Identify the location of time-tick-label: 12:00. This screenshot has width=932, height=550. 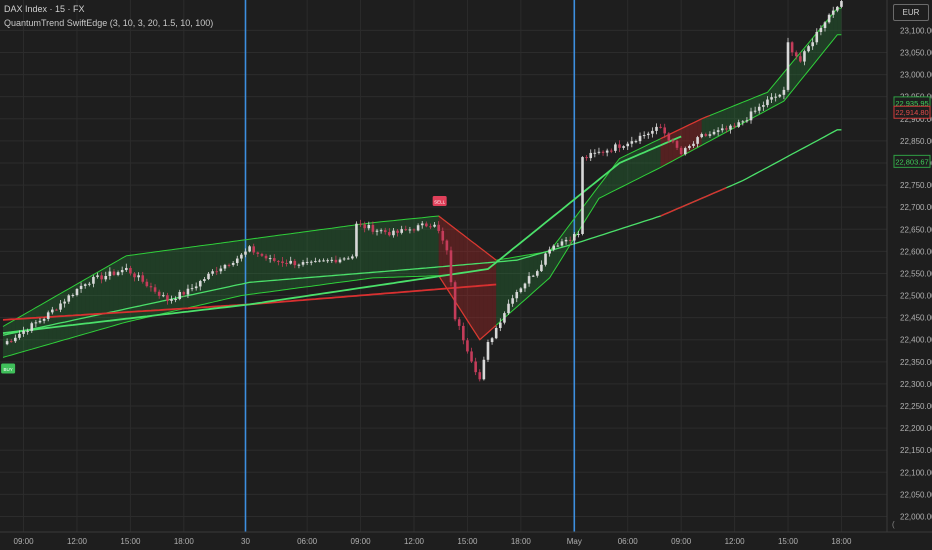
(414, 541).